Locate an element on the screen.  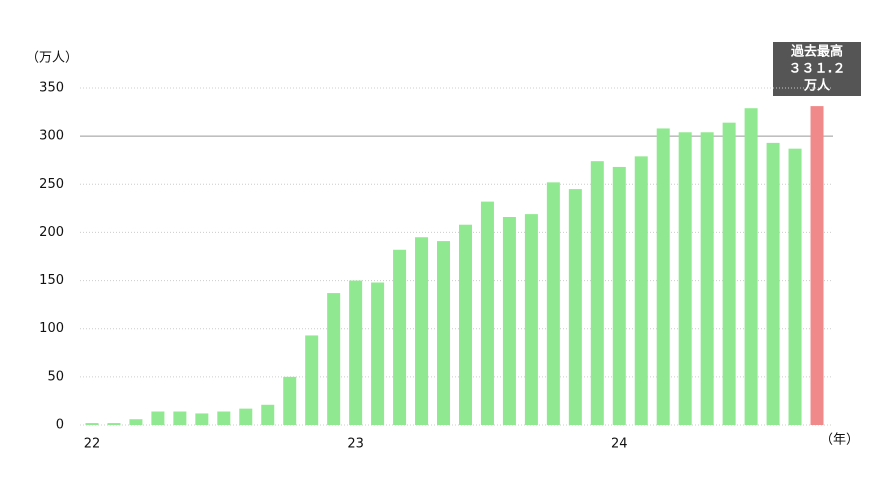
annotation-text: 万人 is located at coordinates (817, 86).